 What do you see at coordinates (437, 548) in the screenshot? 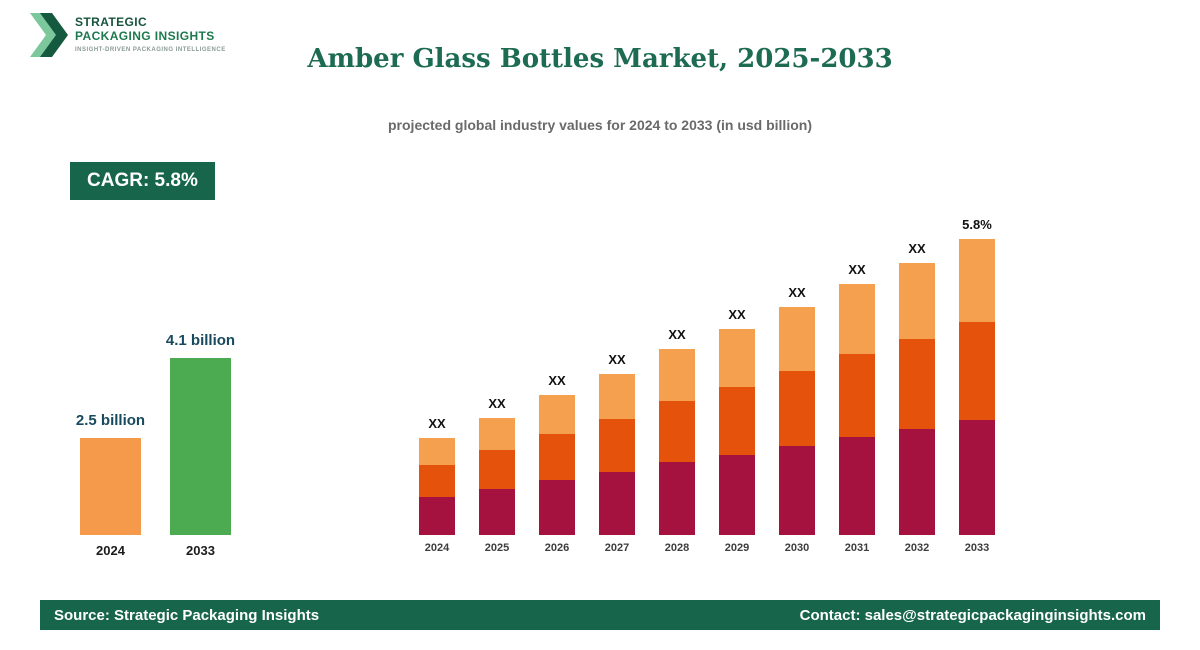
I see `x-axis-label: 2024` at bounding box center [437, 548].